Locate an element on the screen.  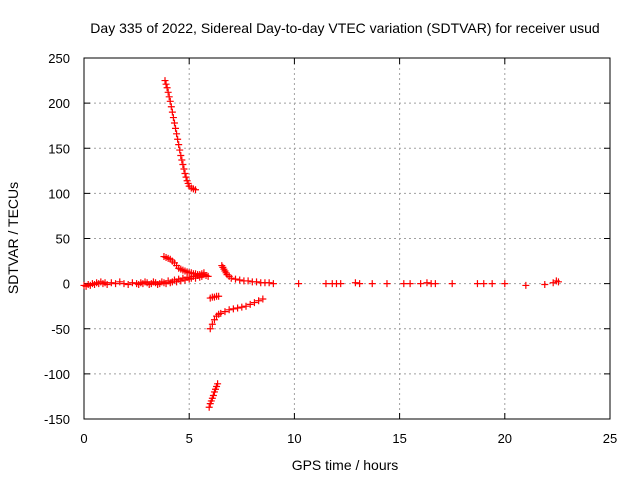
y-tick-label: -50 is located at coordinates (60, 329).